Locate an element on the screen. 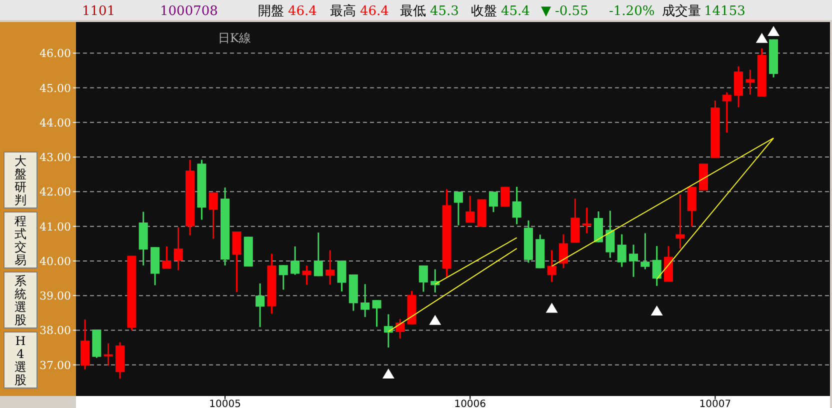 Image resolution: width=832 pixels, height=408 pixels. y-tick-label: 45.00 is located at coordinates (55, 88).